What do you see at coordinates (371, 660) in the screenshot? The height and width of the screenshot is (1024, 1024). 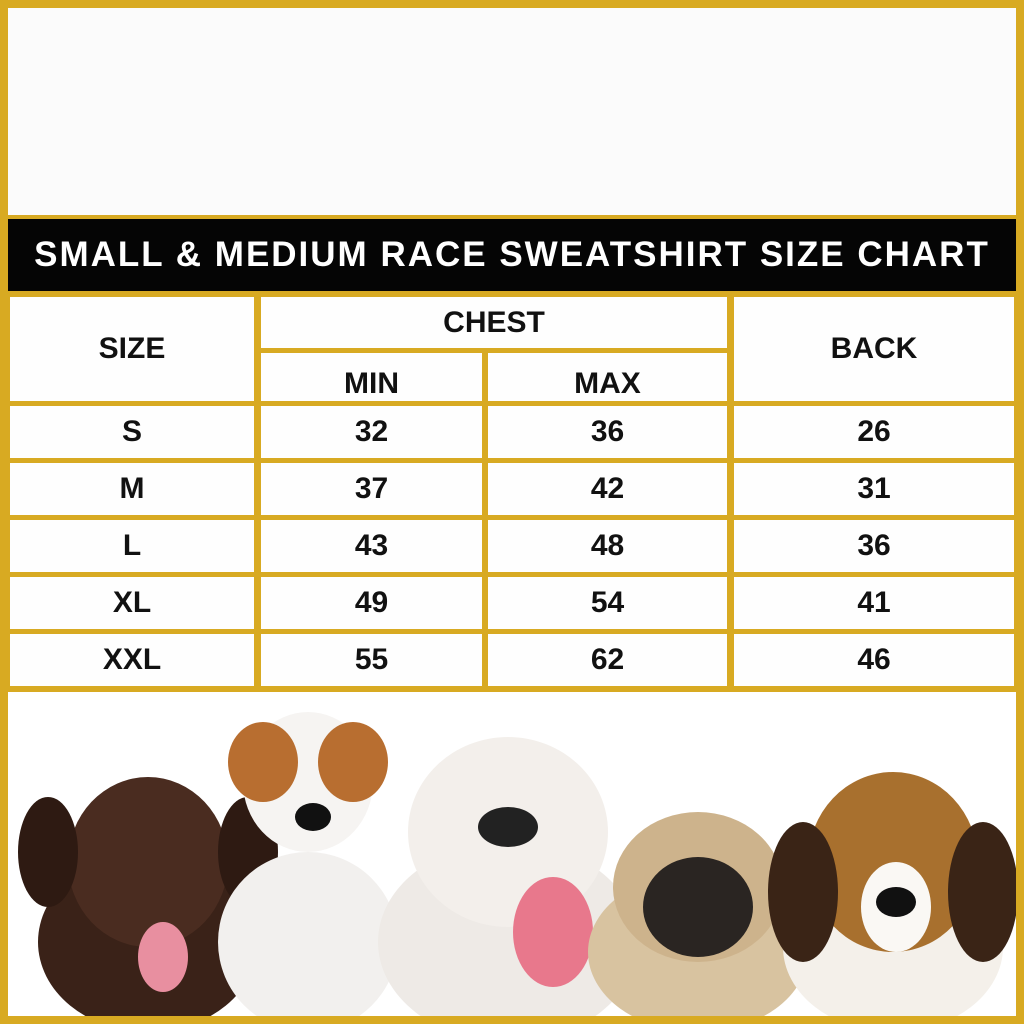 I see `chest-min-cell: 55` at bounding box center [371, 660].